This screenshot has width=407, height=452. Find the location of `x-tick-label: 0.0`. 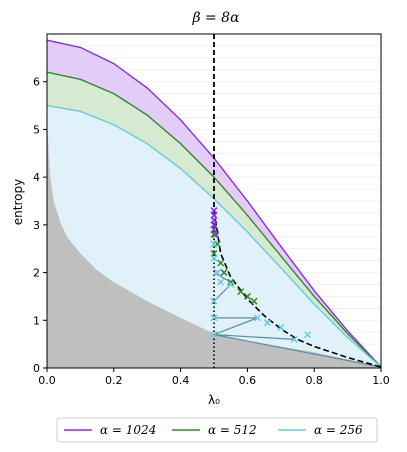

x-tick-label: 0.0 is located at coordinates (47, 380).